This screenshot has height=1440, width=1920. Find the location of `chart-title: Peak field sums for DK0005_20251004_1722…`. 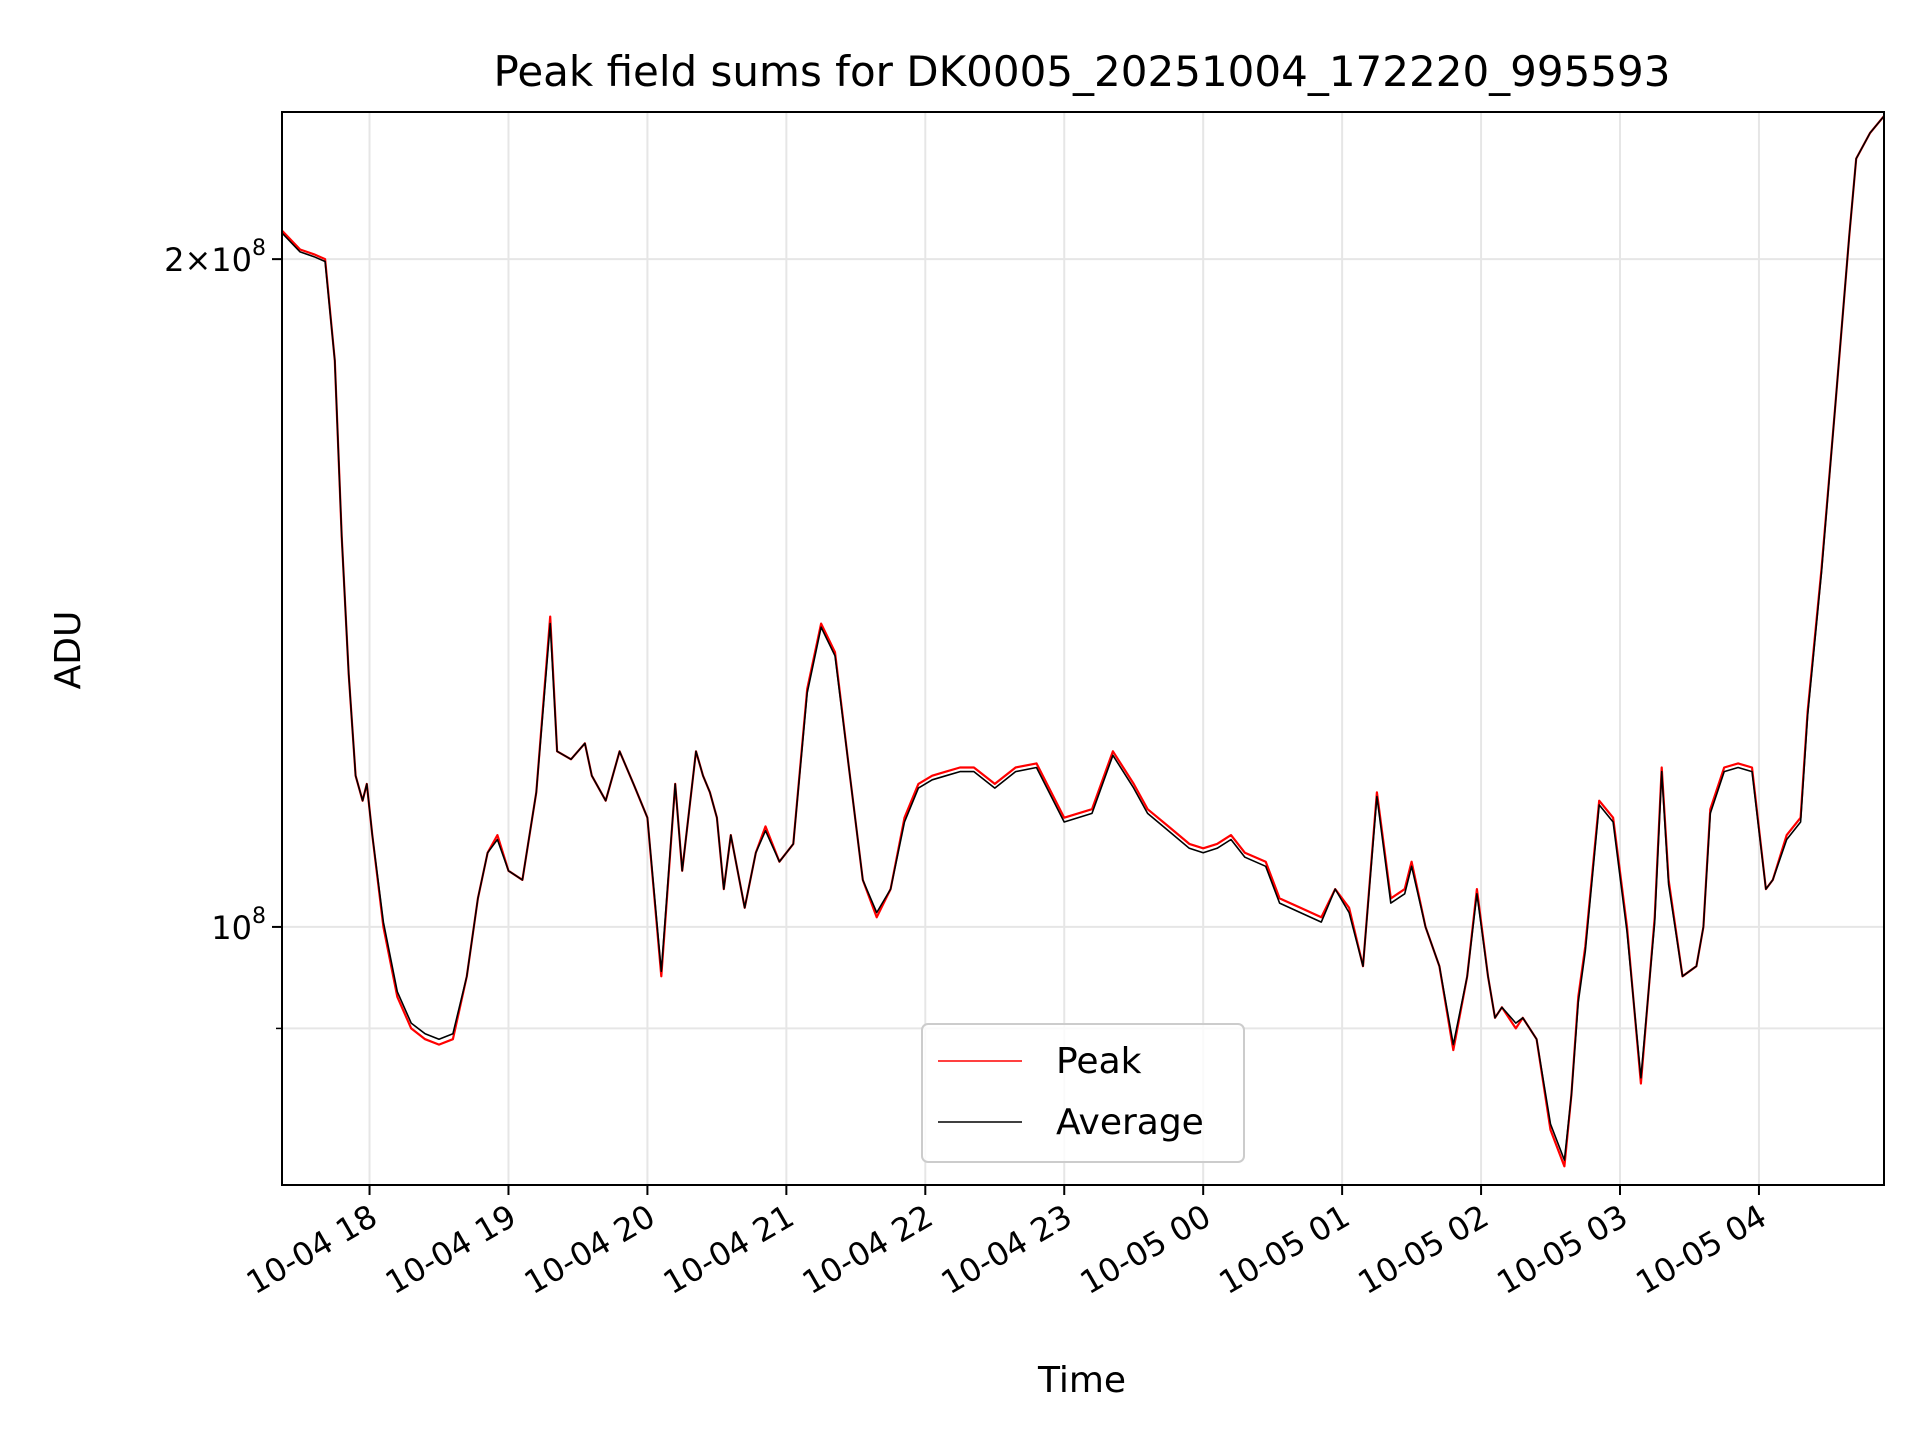

chart-title: Peak field sums for DK0005_20251004_1722… is located at coordinates (1081, 71).